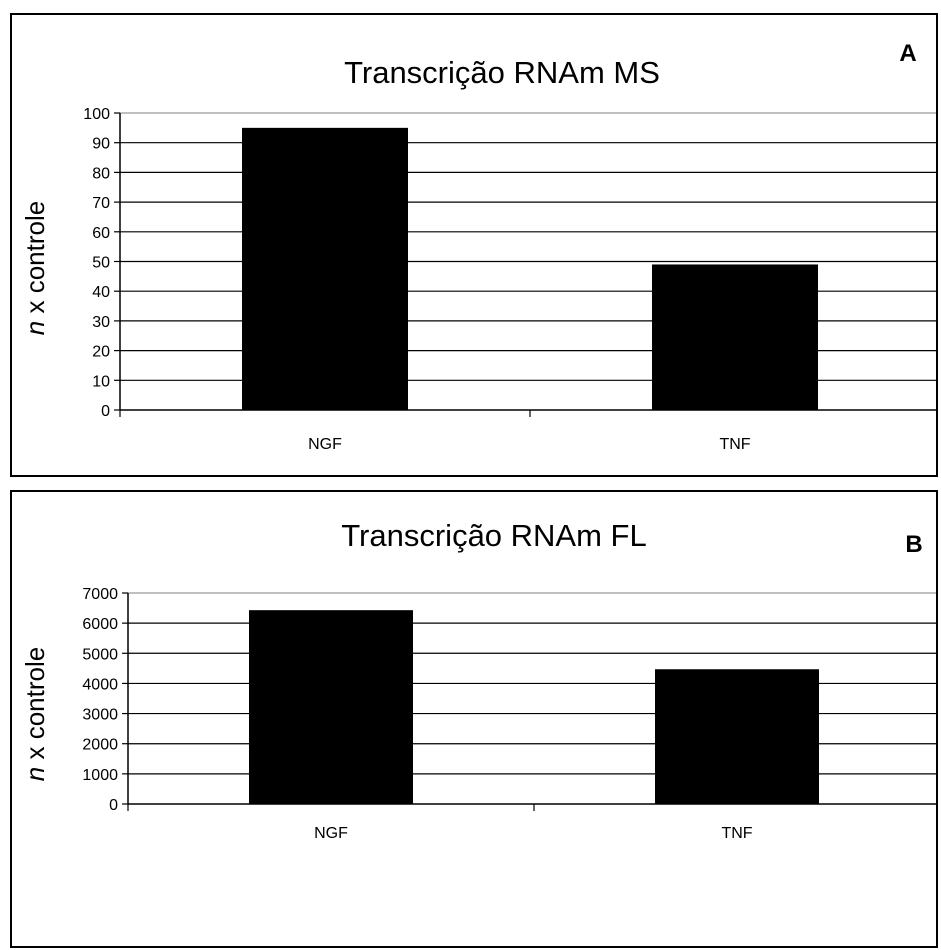  I want to click on chart-a-bar-ngf, so click(325, 268).